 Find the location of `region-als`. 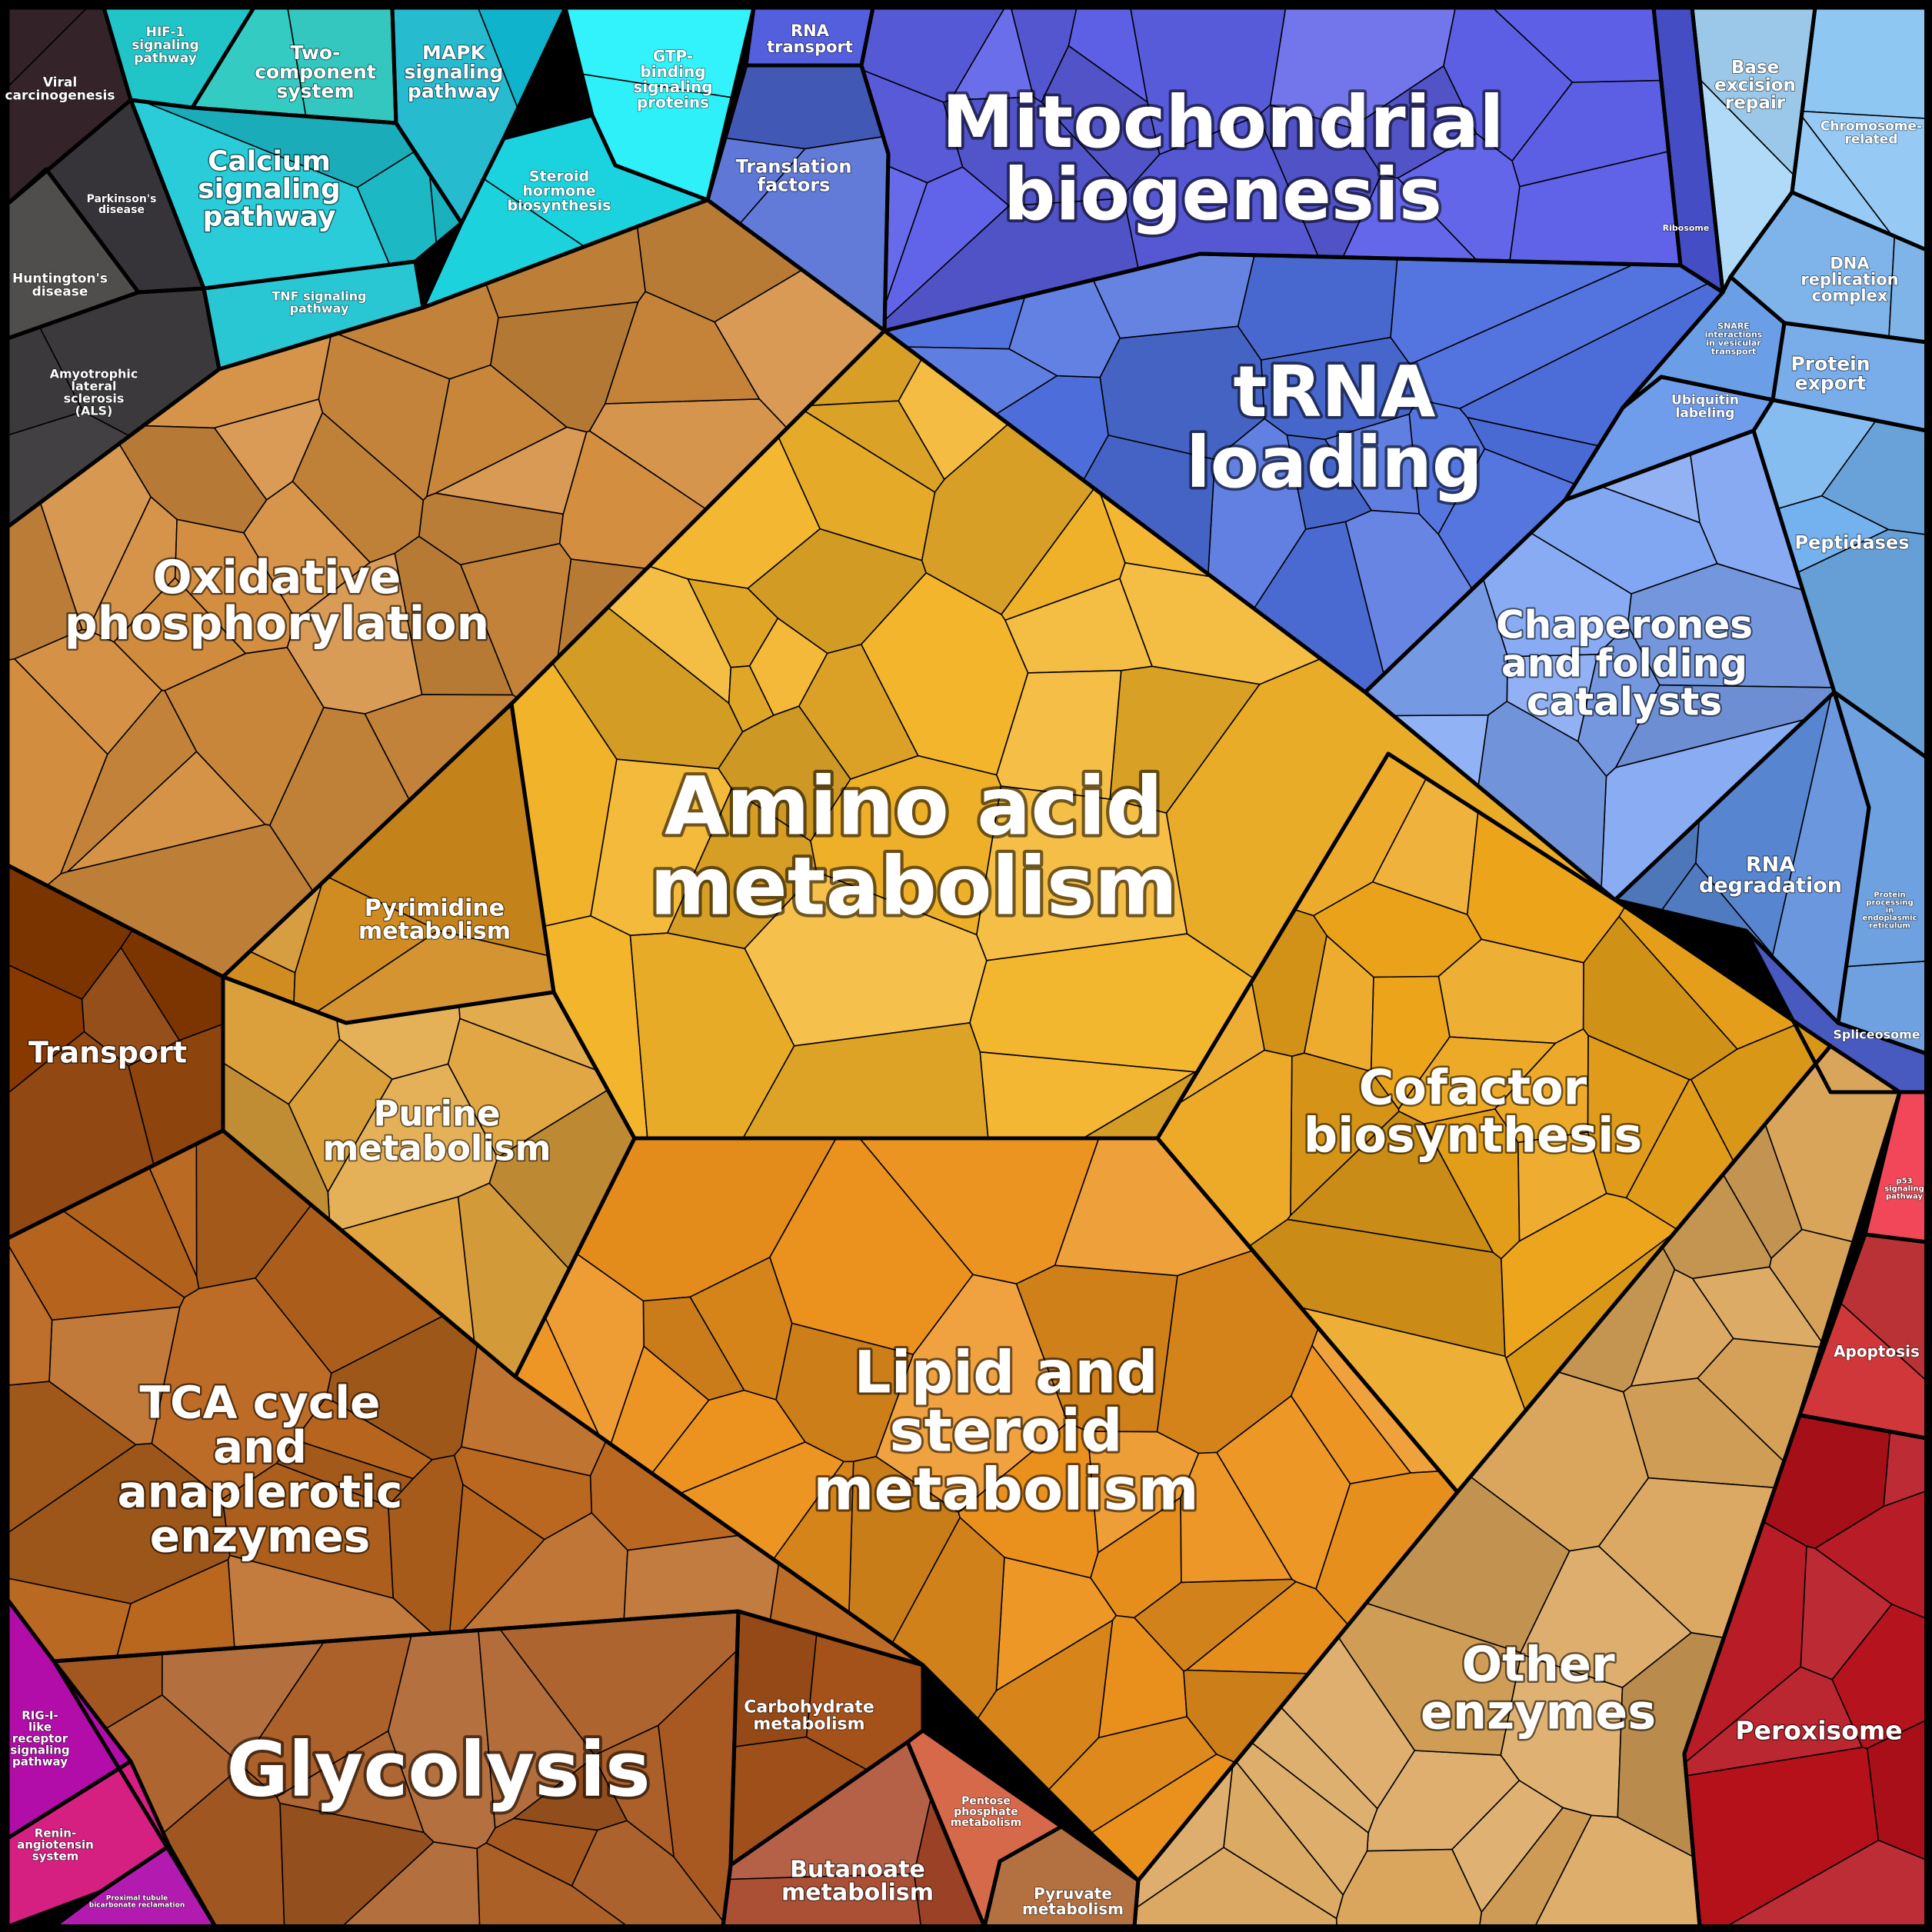

region-als is located at coordinates (113, 408).